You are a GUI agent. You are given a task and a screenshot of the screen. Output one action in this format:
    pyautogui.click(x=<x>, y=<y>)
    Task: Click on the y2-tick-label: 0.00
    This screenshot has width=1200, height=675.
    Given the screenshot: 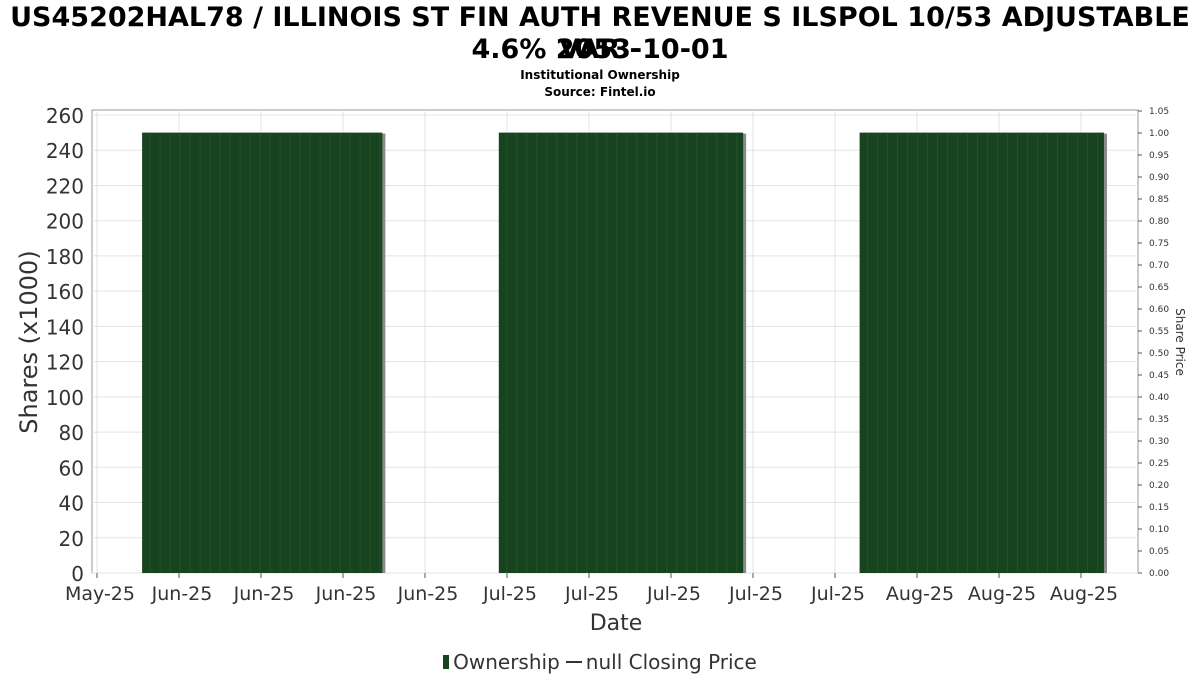 What is the action you would take?
    pyautogui.click(x=1159, y=574)
    